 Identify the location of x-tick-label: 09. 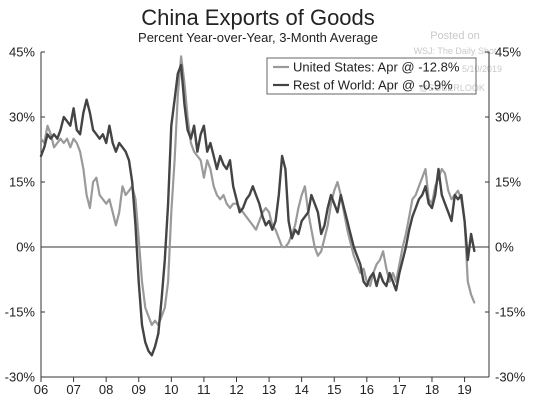
(139, 389).